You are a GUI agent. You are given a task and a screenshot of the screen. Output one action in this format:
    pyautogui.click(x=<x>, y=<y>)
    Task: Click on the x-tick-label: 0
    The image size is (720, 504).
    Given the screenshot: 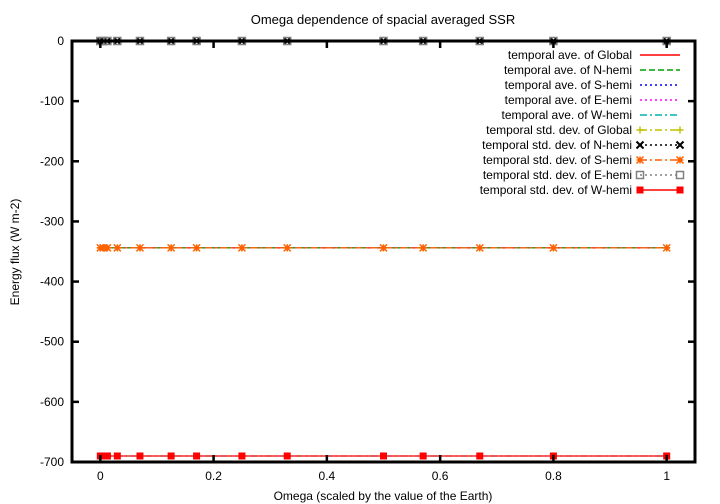 What is the action you would take?
    pyautogui.click(x=100, y=476)
    